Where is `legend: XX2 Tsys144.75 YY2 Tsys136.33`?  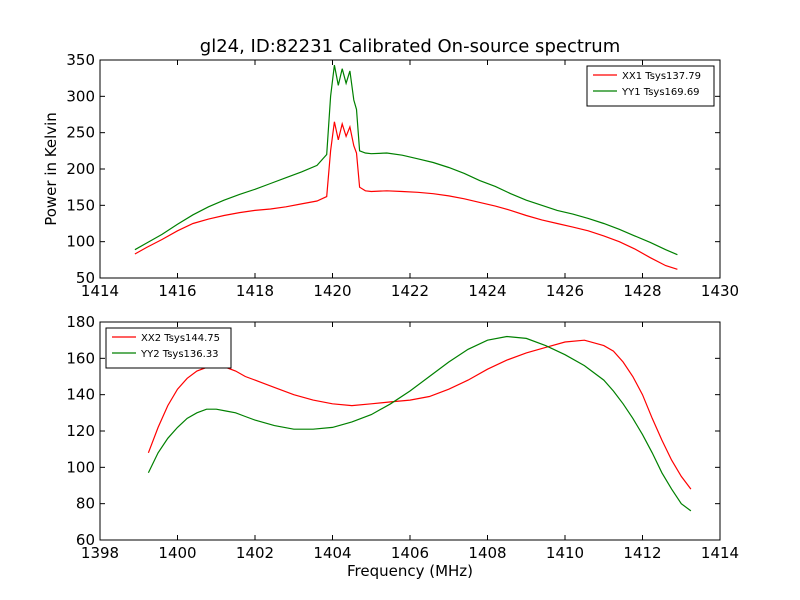
legend: XX2 Tsys144.75 YY2 Tsys136.33 is located at coordinates (168, 348).